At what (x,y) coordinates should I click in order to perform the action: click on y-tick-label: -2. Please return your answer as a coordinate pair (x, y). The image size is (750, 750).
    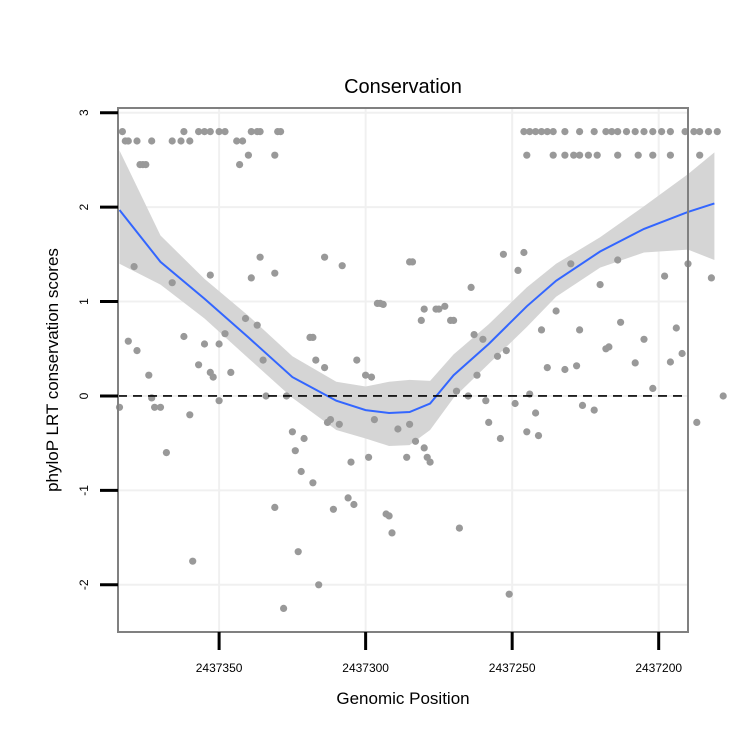
    Looking at the image, I should click on (84, 584).